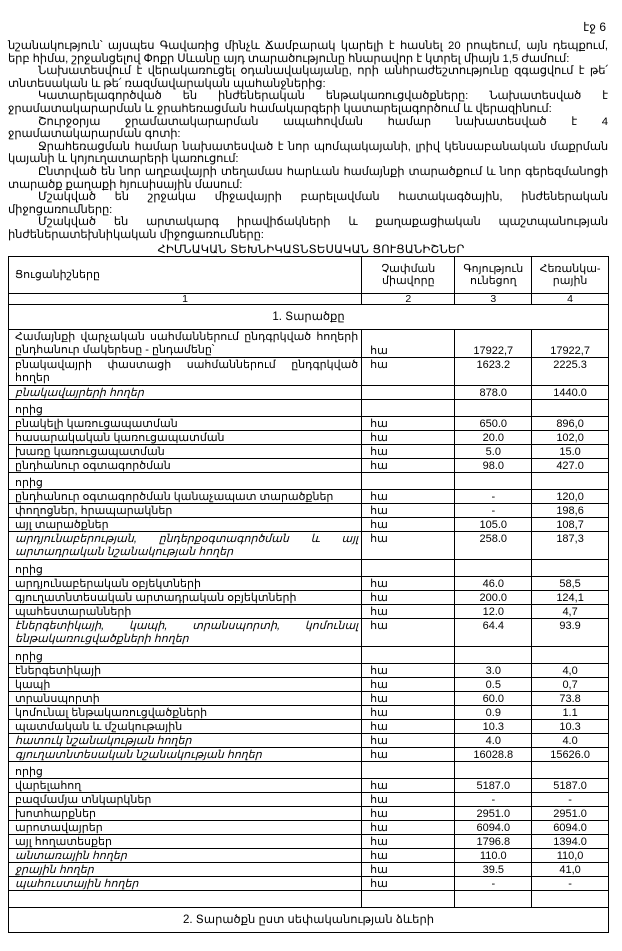 The width and height of the screenshot is (622, 951). What do you see at coordinates (493, 524) in the screenshot?
I see `row-existing: 105.0` at bounding box center [493, 524].